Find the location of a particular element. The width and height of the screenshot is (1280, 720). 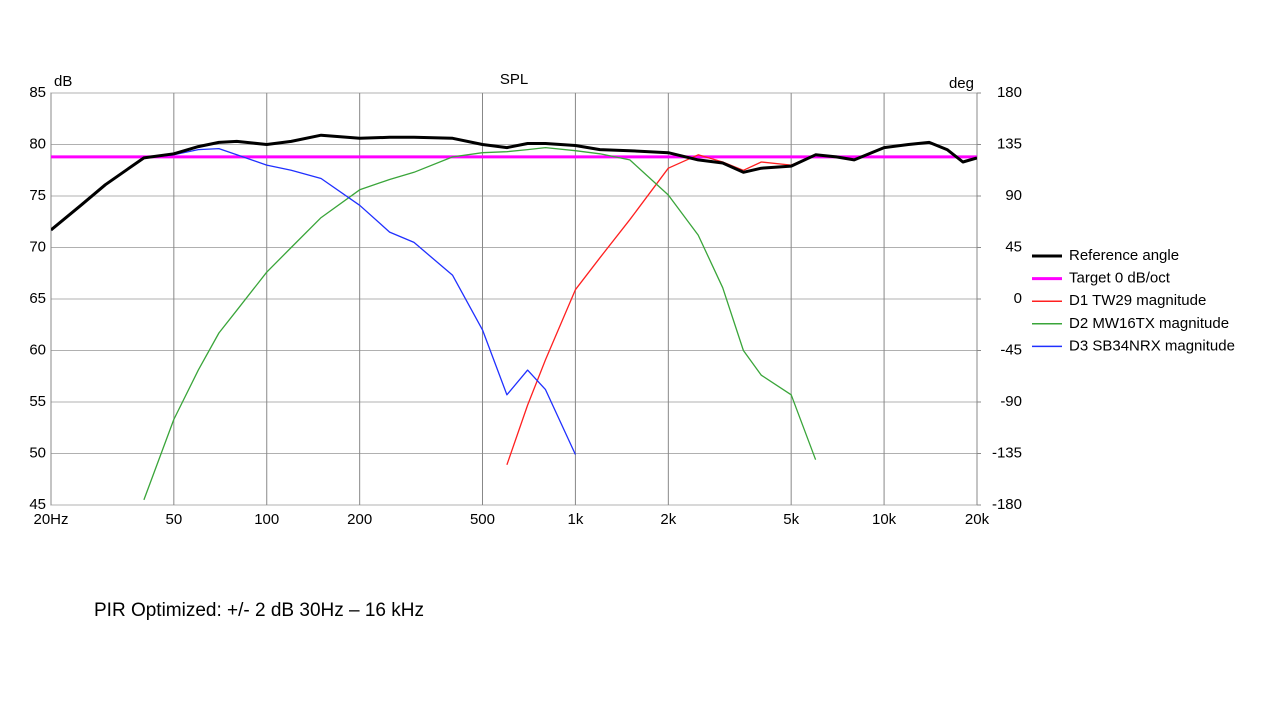

x-tick-label: 500 is located at coordinates (482, 519).